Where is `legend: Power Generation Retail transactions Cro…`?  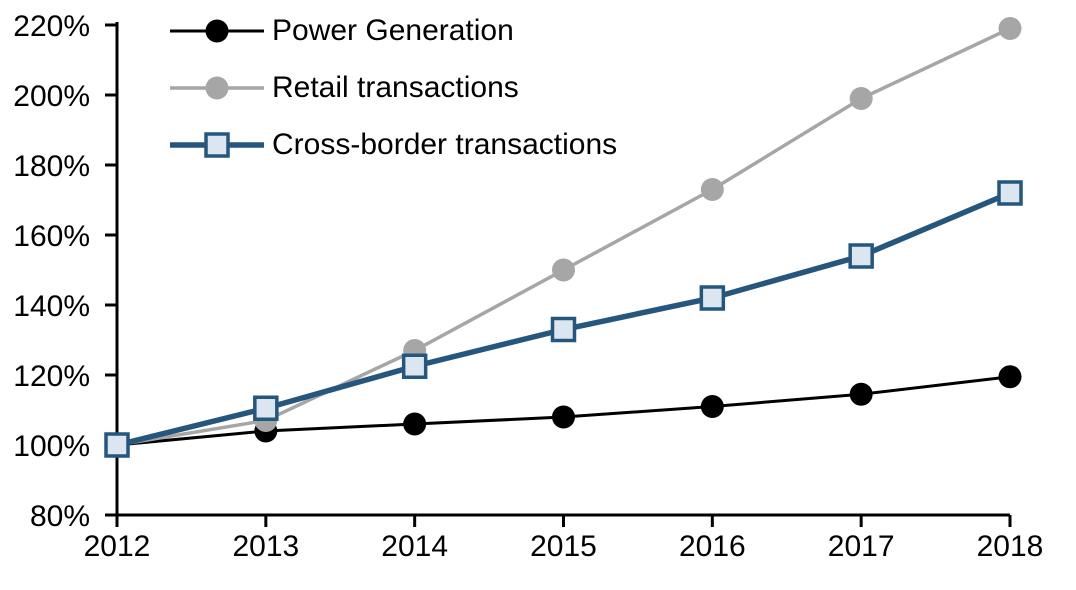 legend: Power Generation Retail transactions Cro… is located at coordinates (393, 87).